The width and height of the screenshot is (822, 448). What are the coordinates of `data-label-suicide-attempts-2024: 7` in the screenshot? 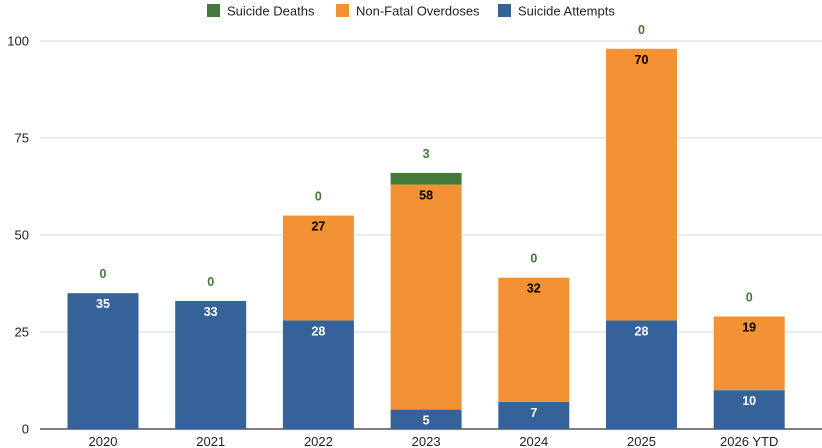 It's located at (533, 413).